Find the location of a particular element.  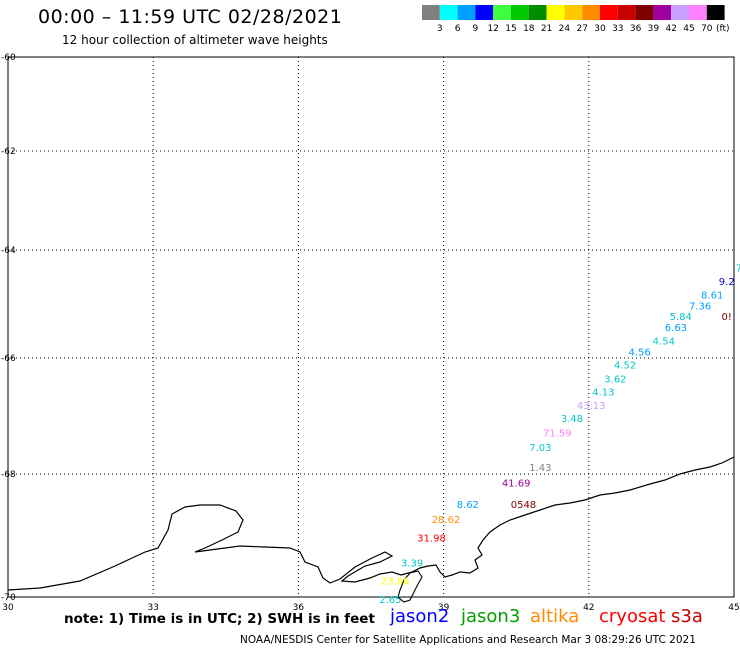

lat-tick-label: -64 is located at coordinates (8, 251).